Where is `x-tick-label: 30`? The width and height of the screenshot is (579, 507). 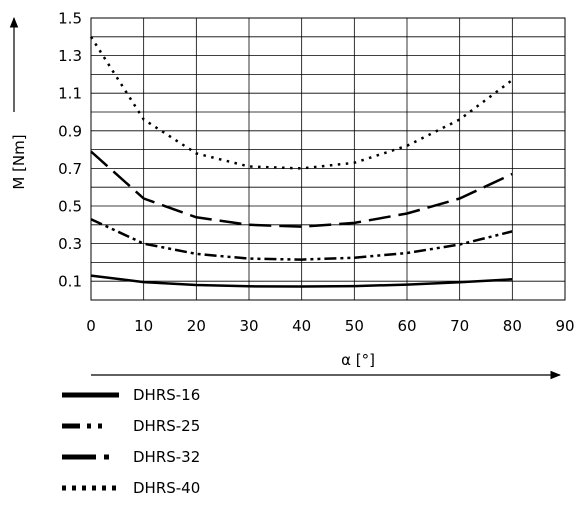
x-tick-label: 30 is located at coordinates (248, 326).